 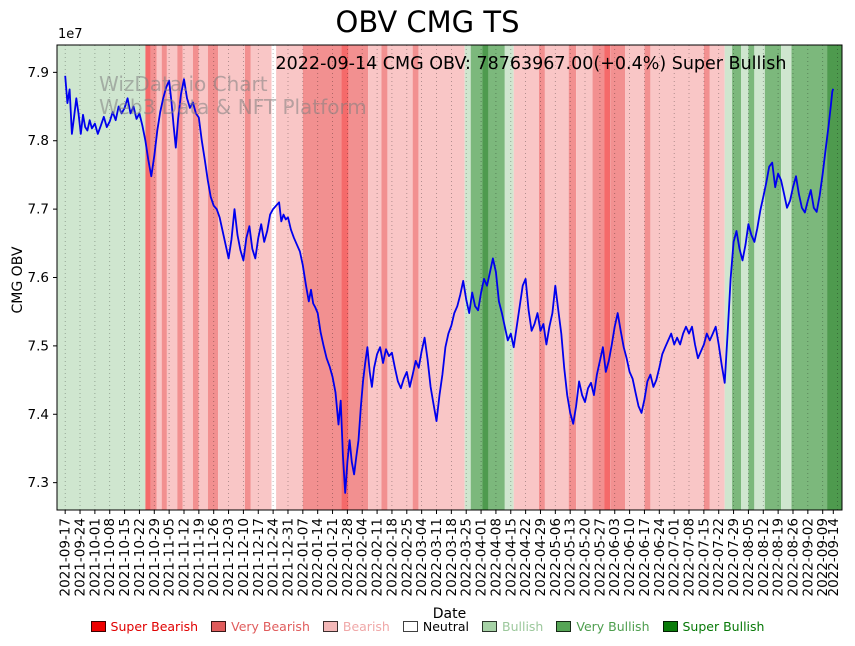 I want to click on x-tick-label: 2022-03-18, so click(x=452, y=557).